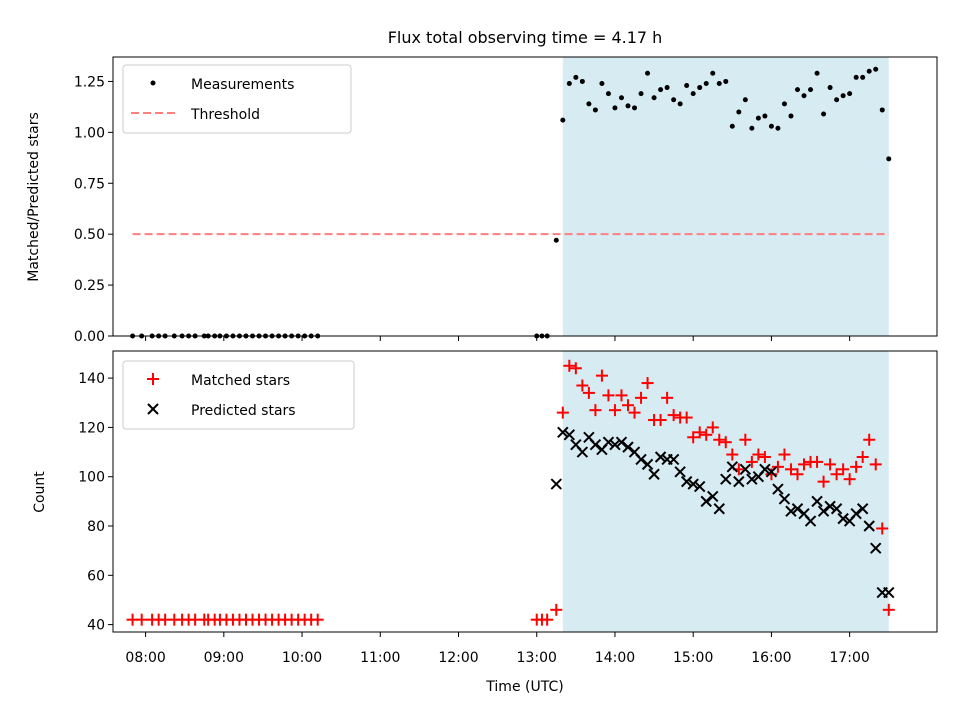  I want to click on flux-ratio-y-tick-label: 0.25, so click(89, 286).